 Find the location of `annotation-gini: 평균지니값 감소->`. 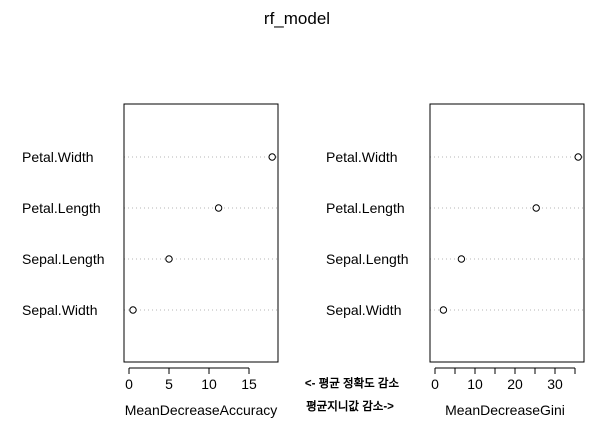

annotation-gini: 평균지니값 감소-> is located at coordinates (350, 406).